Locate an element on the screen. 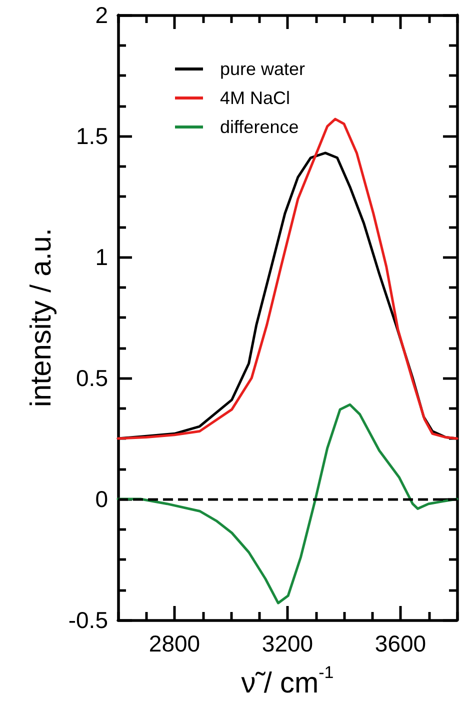 Image resolution: width=460 pixels, height=708 pixels. legend-label: 4M NaCl is located at coordinates (255, 98).